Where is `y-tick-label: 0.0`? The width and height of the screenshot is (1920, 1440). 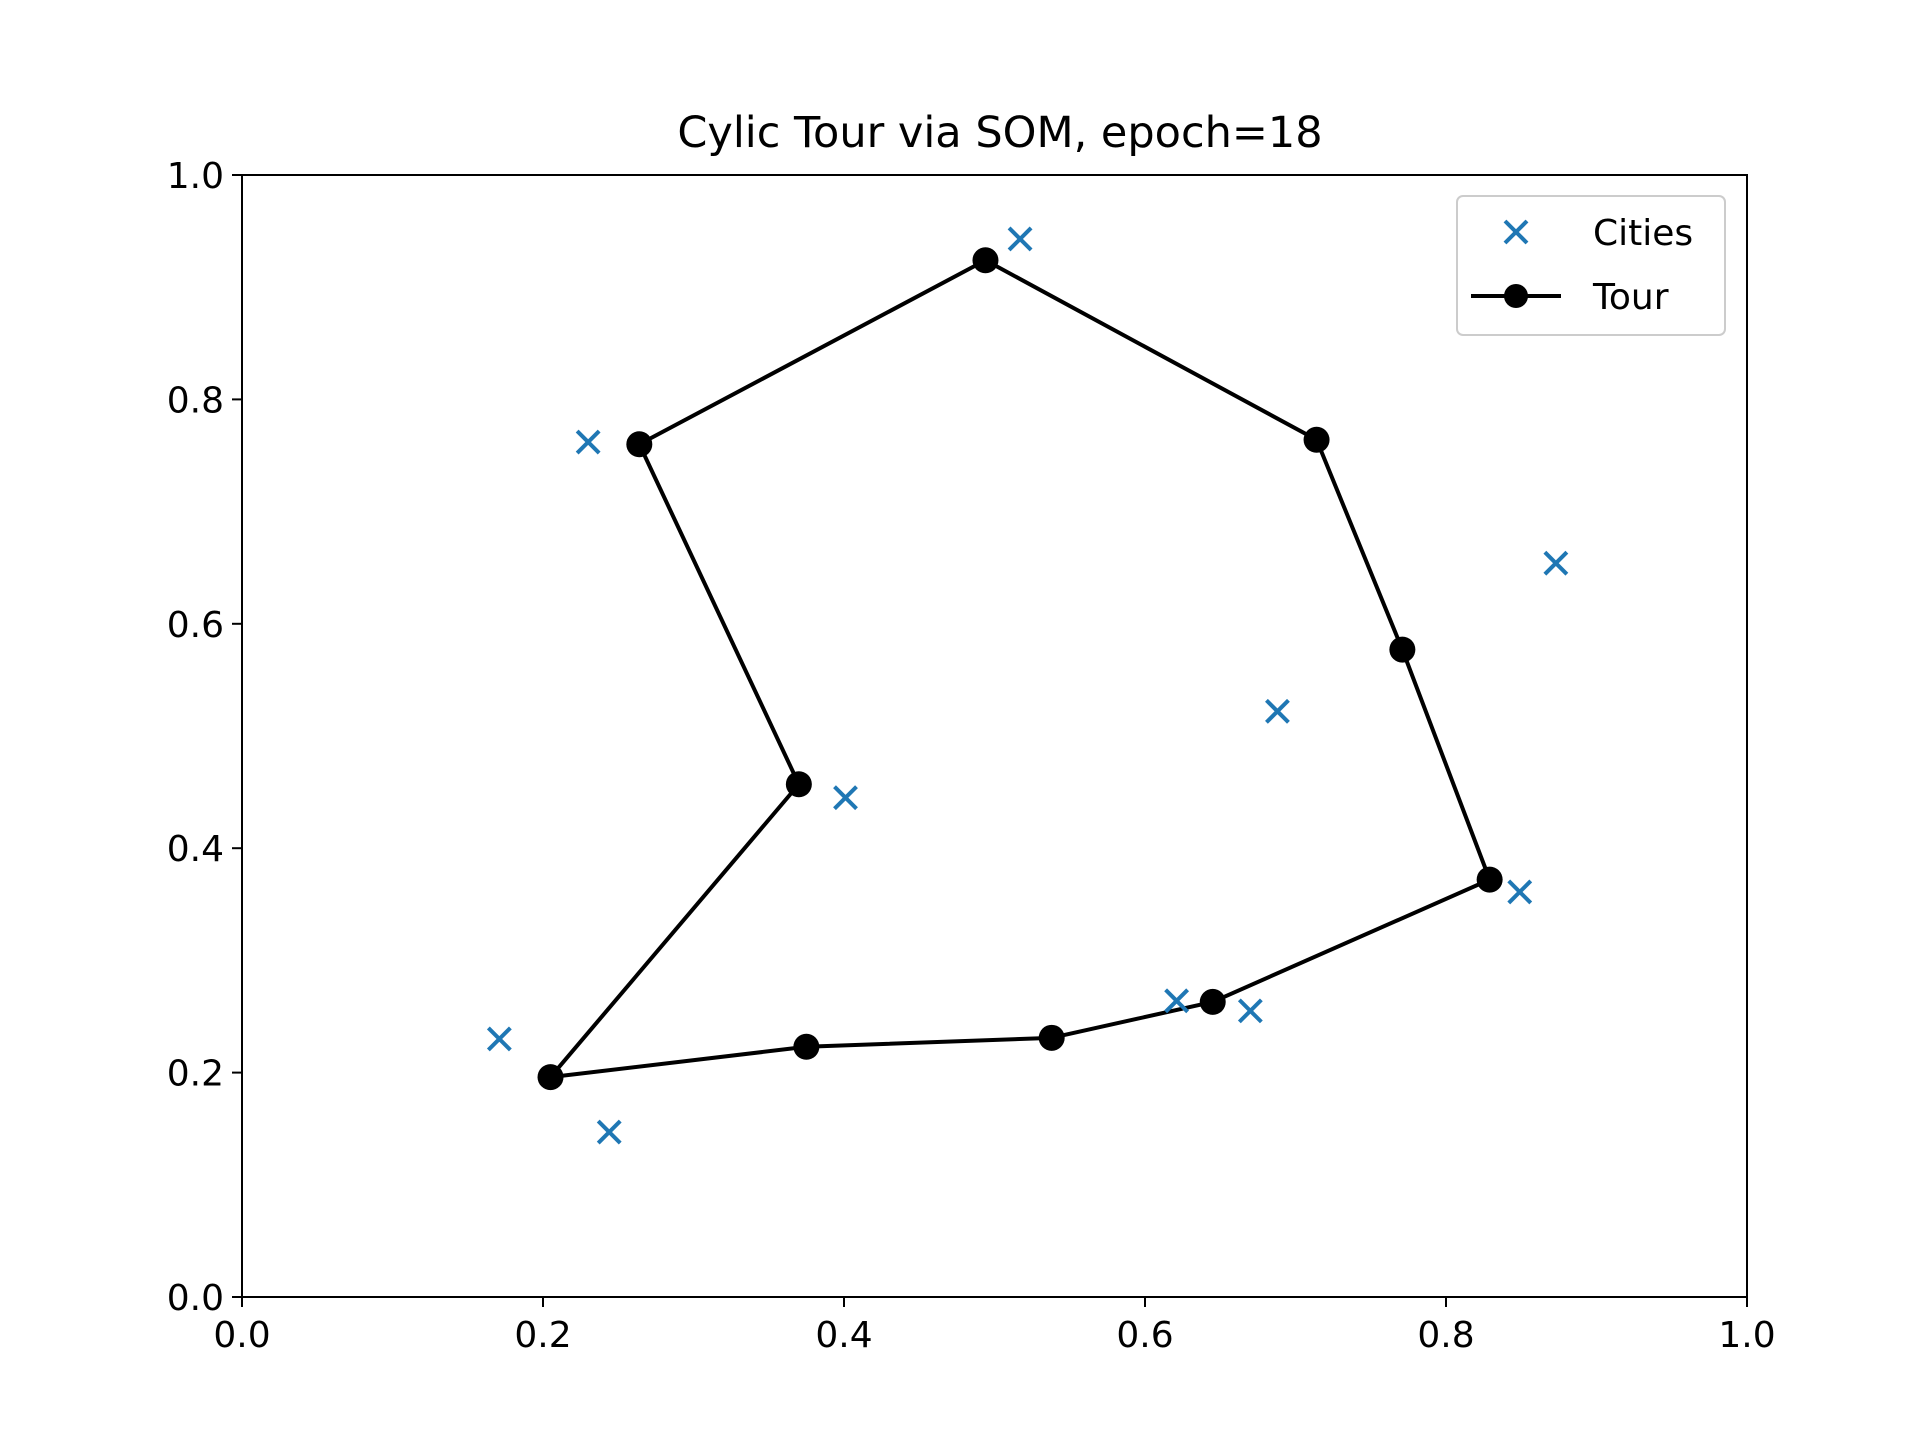 y-tick-label: 0.0 is located at coordinates (195, 1298).